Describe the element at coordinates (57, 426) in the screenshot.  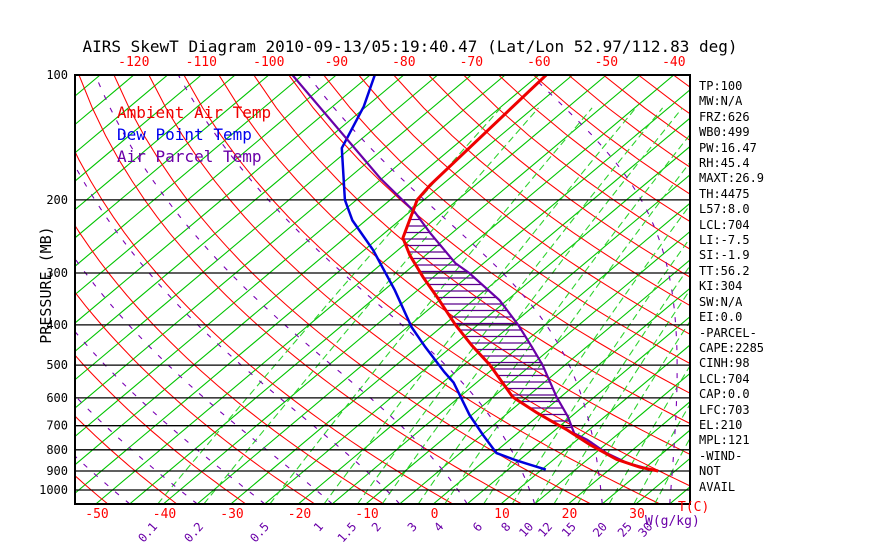
I see `tick-label: 700` at that location.